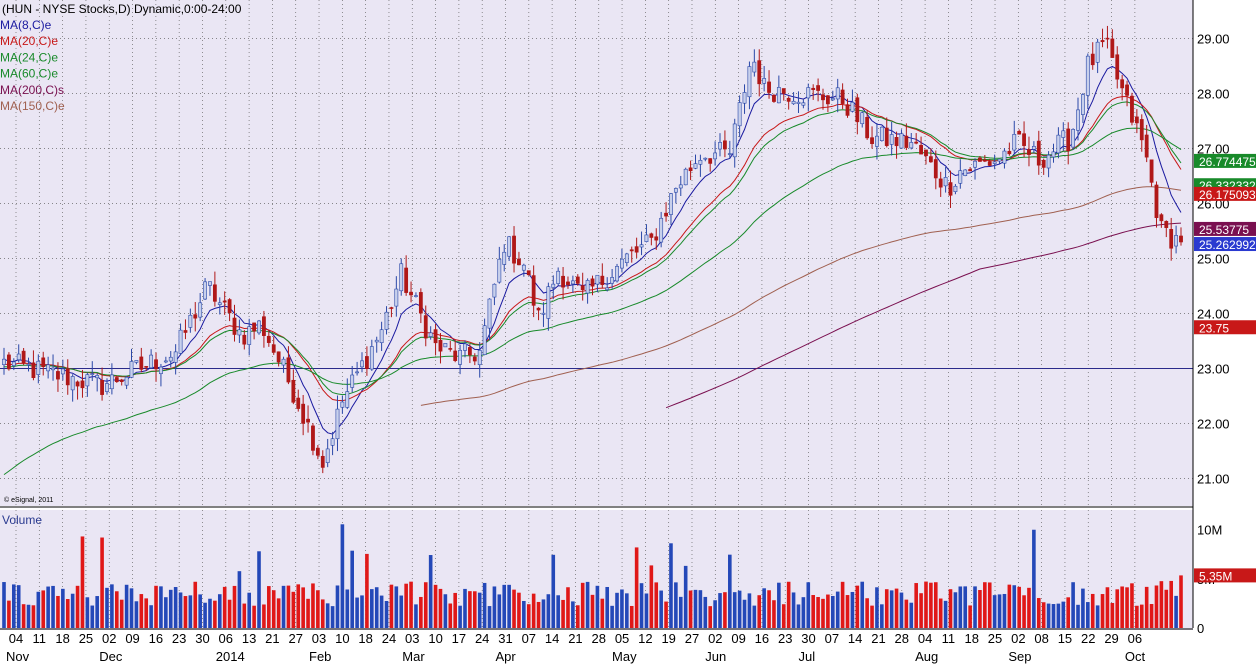  Describe the element at coordinates (29, 500) in the screenshot. I see `watermark: © eSignal, 2011` at that location.